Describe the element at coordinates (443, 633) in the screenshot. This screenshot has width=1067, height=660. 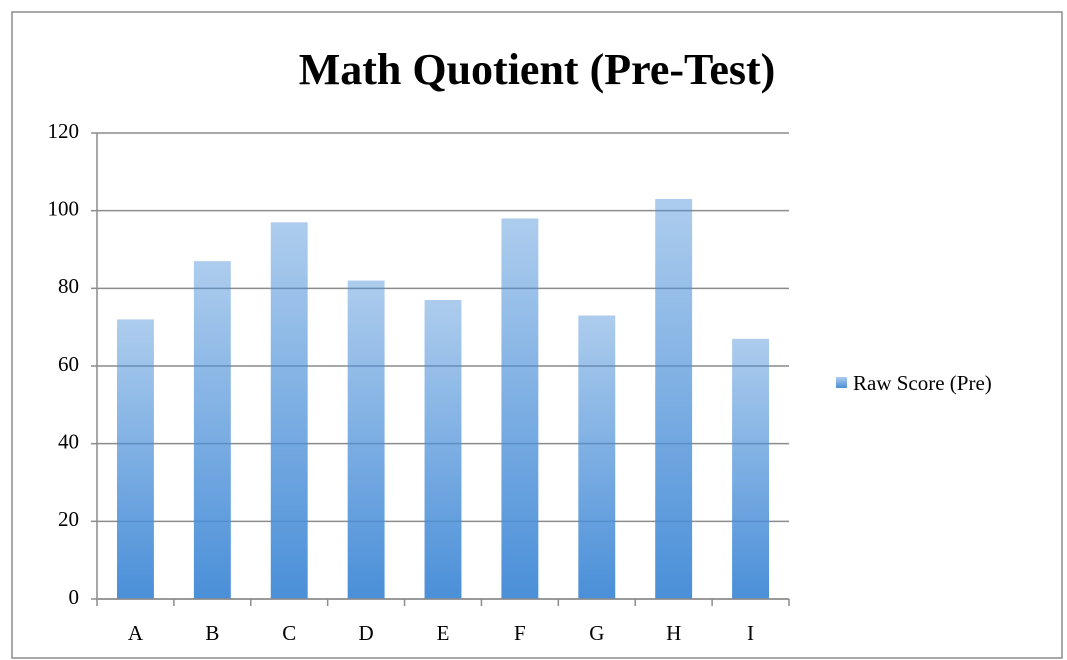
I see `x-tick-label: E` at that location.